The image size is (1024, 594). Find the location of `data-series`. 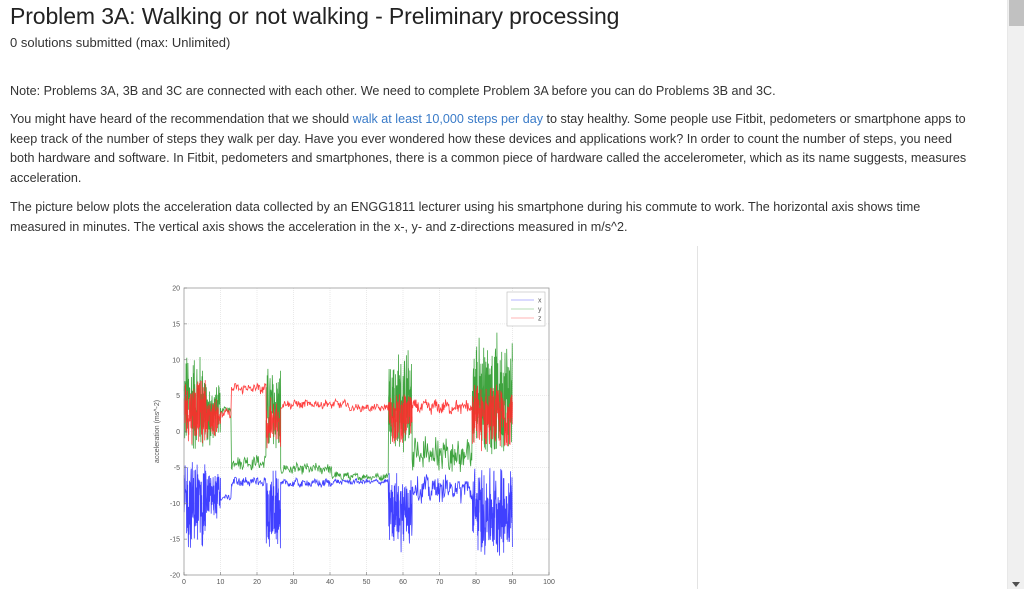

data-series is located at coordinates (348, 444).